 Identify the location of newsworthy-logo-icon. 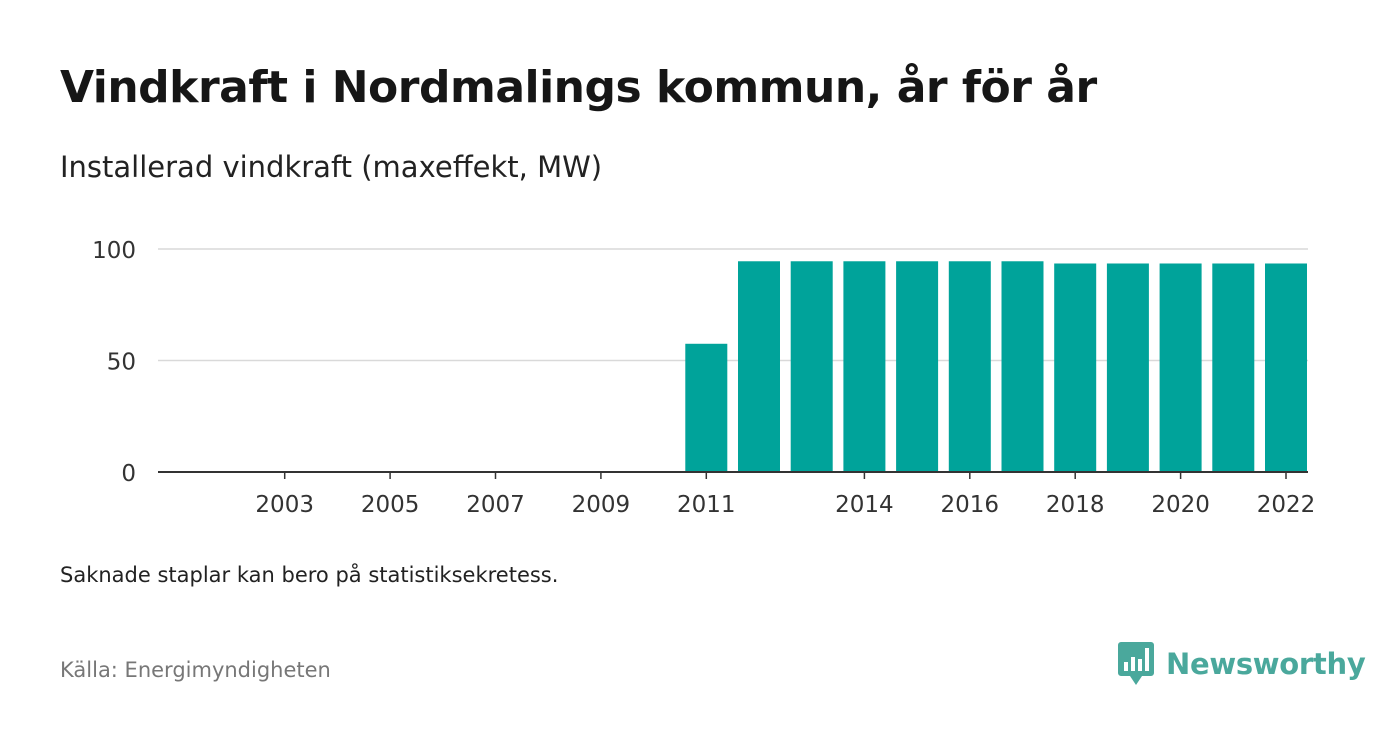
(1136, 663).